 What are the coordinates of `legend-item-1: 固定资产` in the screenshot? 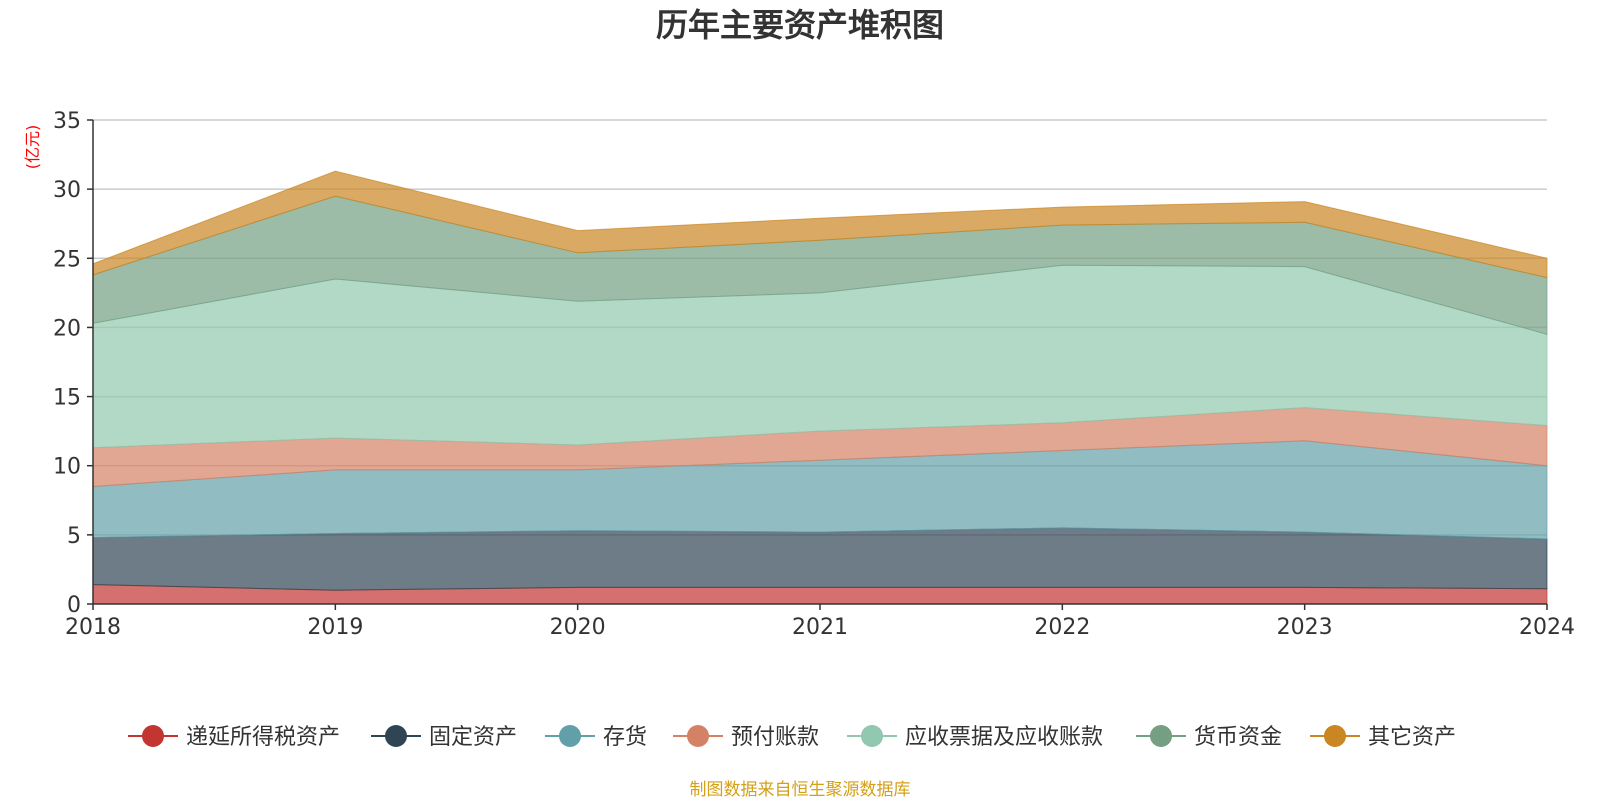 It's located at (444, 737).